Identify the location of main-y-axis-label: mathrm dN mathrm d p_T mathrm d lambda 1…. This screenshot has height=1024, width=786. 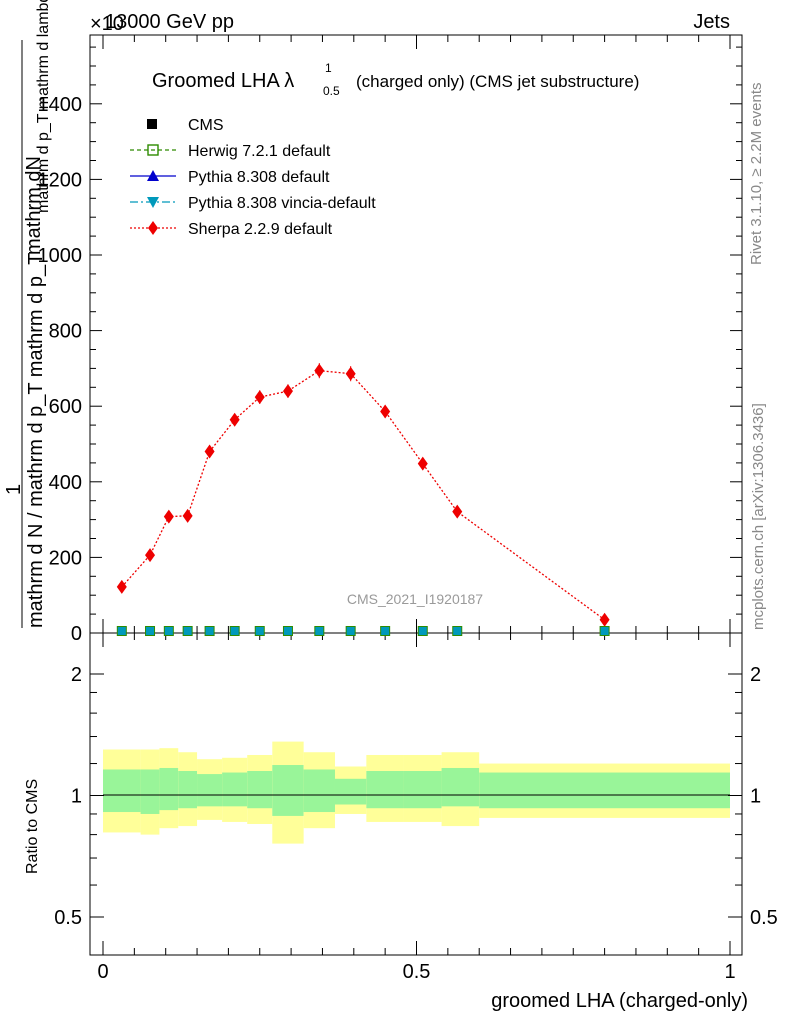
(27, 314).